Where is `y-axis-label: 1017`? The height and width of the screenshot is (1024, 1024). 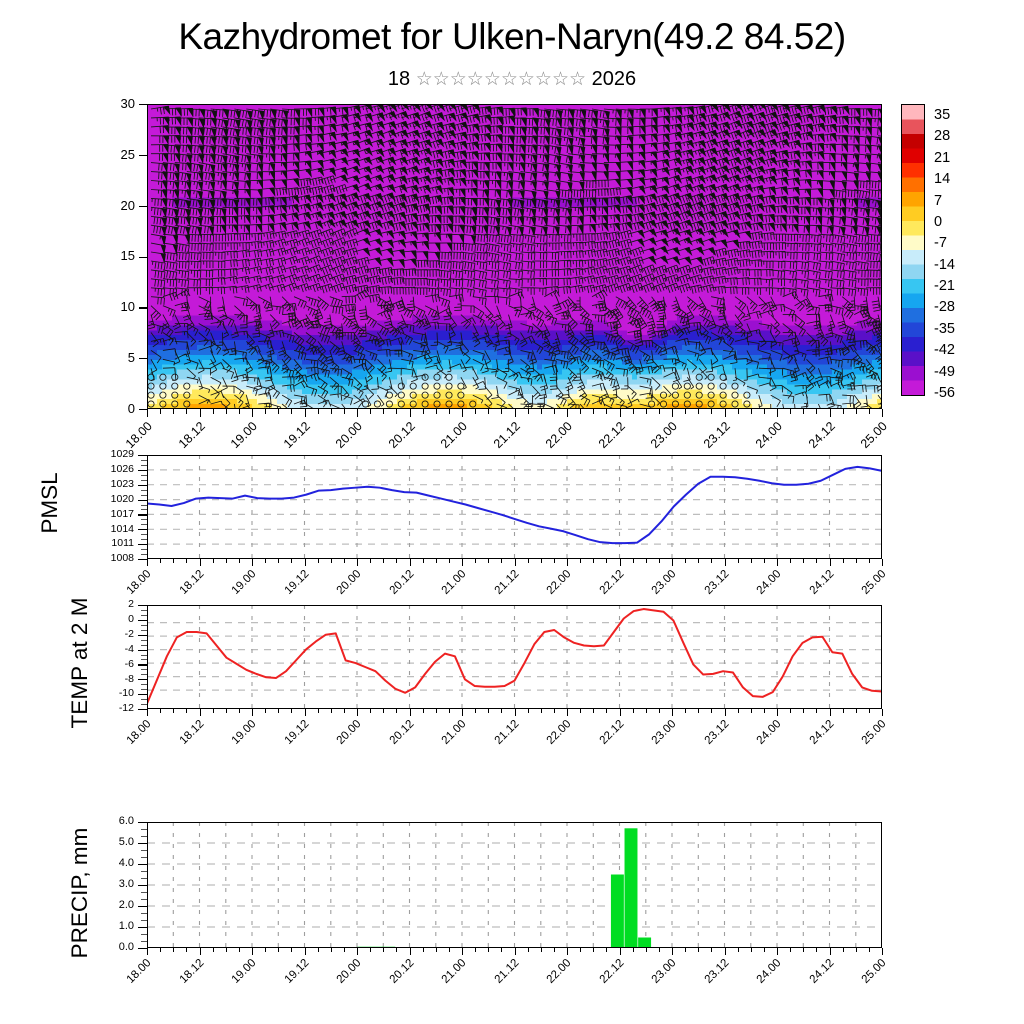
y-axis-label: 1017 is located at coordinates (122, 513).